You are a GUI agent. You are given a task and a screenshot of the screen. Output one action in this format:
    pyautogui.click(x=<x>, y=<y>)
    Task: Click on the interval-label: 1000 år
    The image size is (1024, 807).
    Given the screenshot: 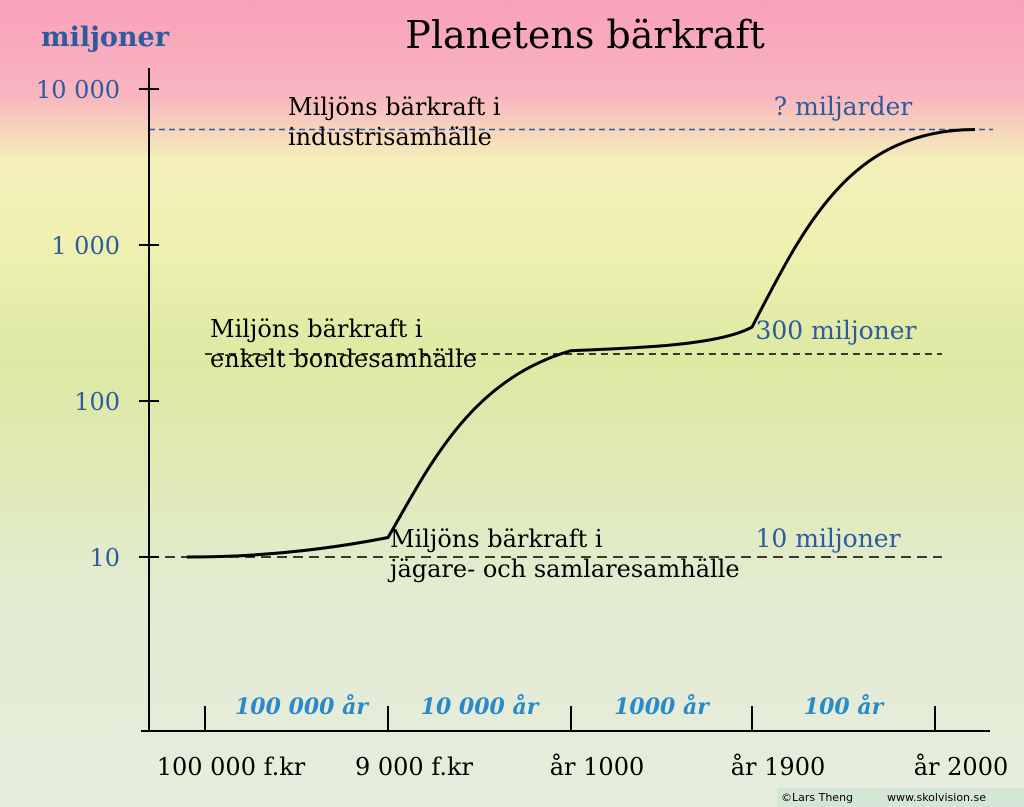 What is the action you would take?
    pyautogui.click(x=662, y=707)
    